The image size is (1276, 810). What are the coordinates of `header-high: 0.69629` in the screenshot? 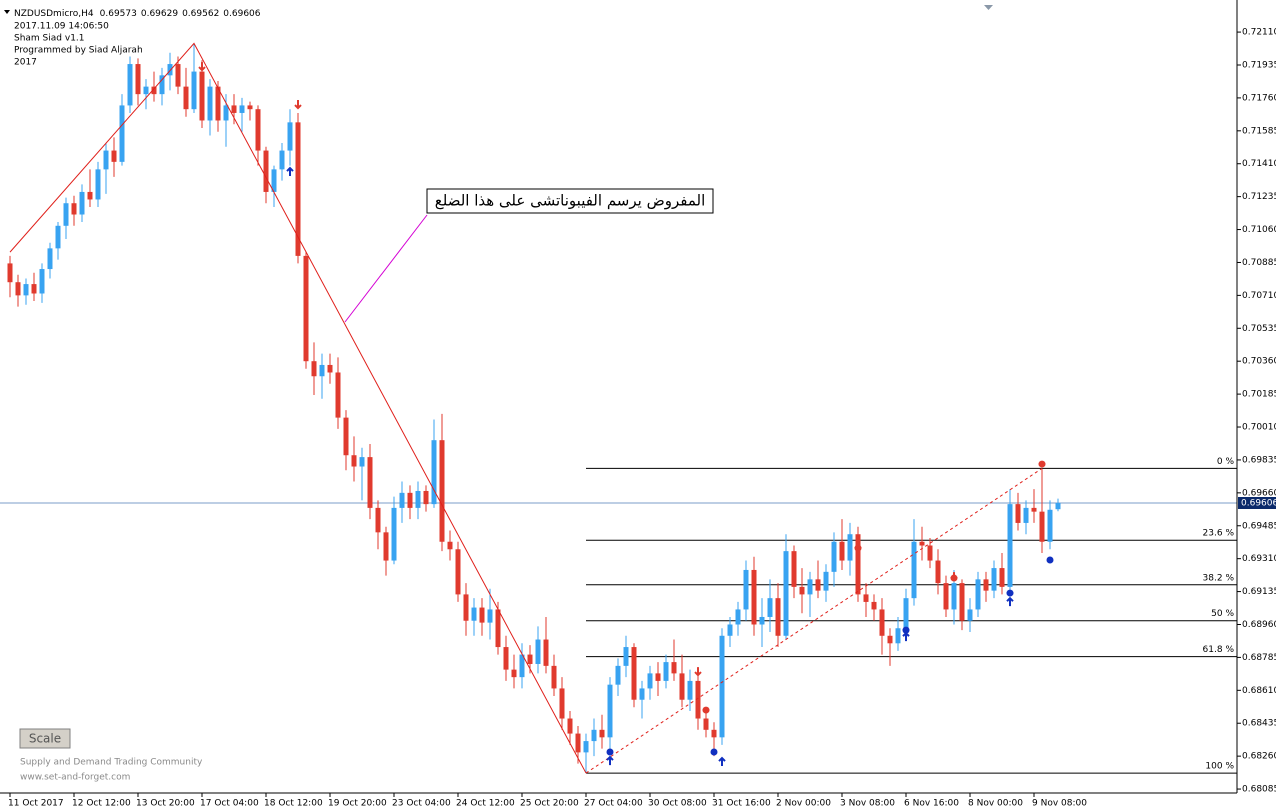 It's located at (159, 14).